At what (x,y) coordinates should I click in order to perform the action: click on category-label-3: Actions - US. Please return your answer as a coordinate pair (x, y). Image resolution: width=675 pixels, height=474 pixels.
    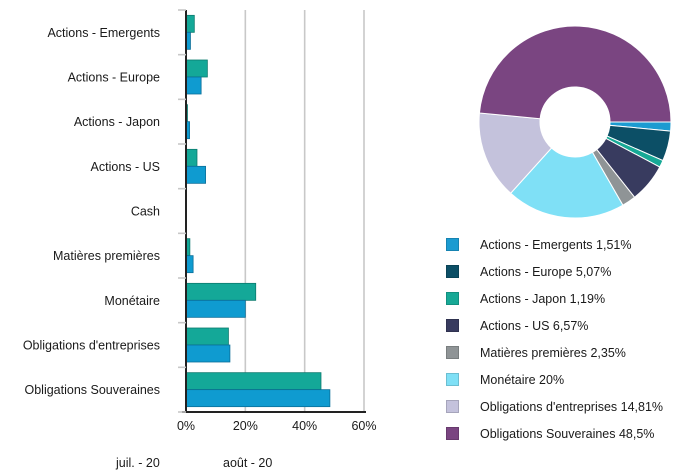
    Looking at the image, I should click on (125, 167).